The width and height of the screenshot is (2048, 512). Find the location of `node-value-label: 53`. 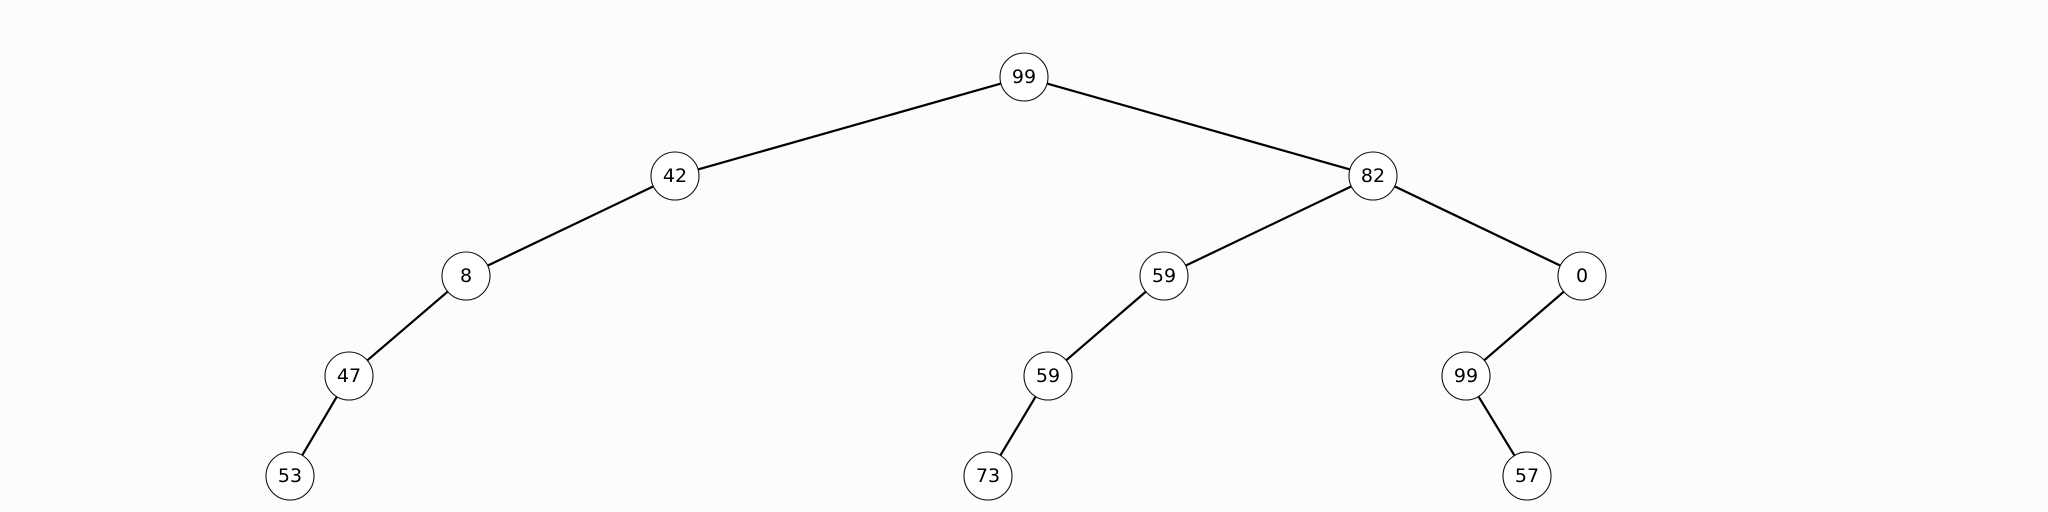

node-value-label: 53 is located at coordinates (290, 476).